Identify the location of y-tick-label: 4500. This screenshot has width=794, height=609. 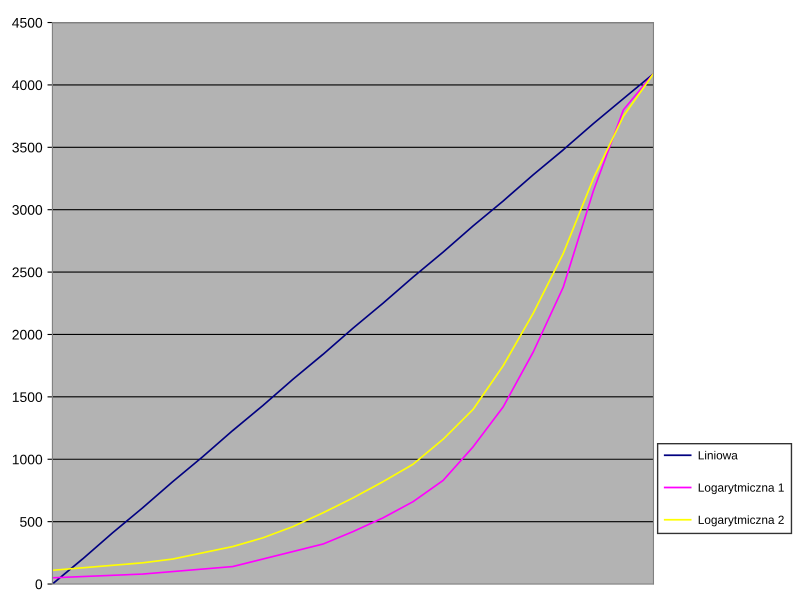
(27, 23).